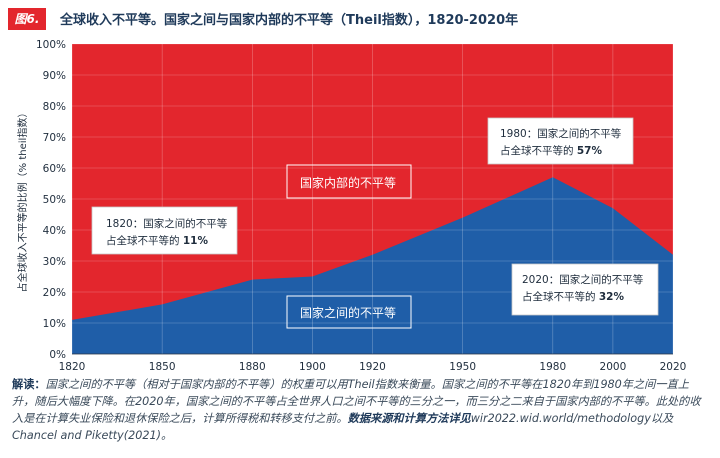 The height and width of the screenshot is (458, 720). What do you see at coordinates (54, 200) in the screenshot?
I see `y-tick-label: 50%` at bounding box center [54, 200].